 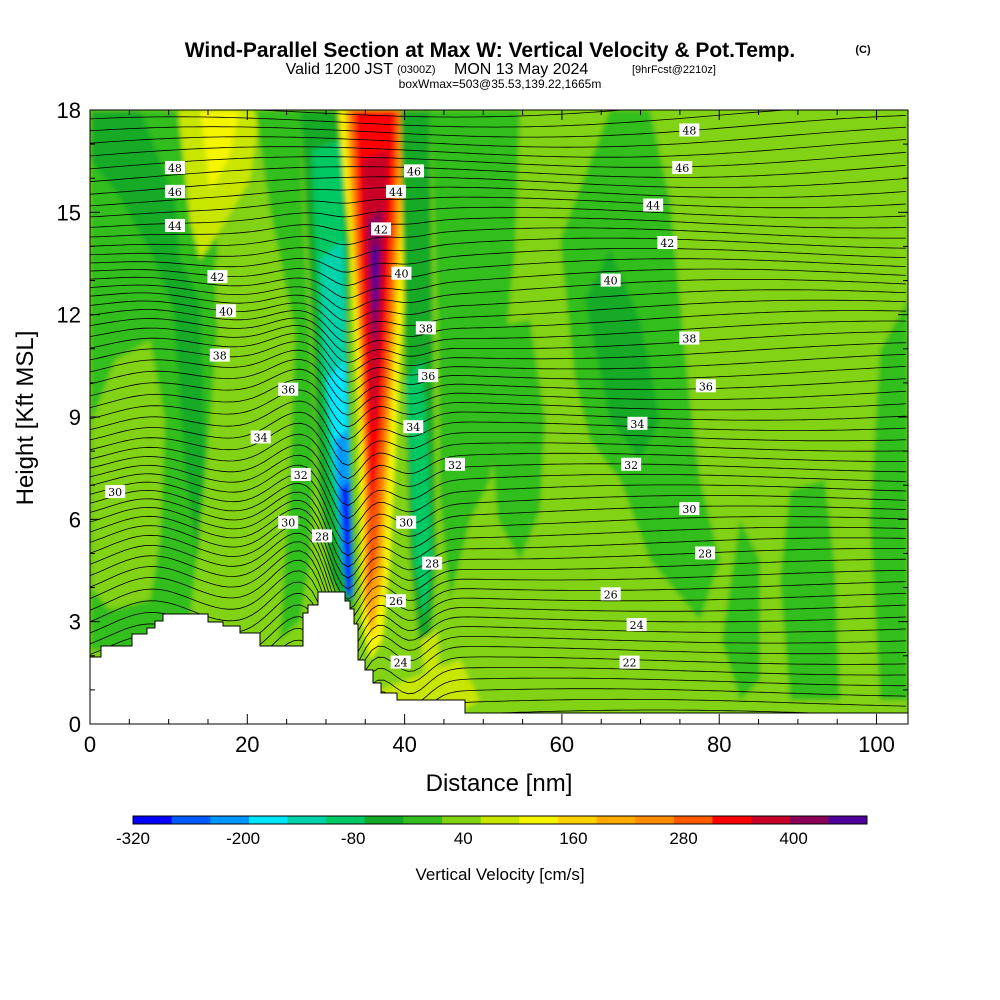 I want to click on x-tick-label: 100, so click(x=876, y=744).